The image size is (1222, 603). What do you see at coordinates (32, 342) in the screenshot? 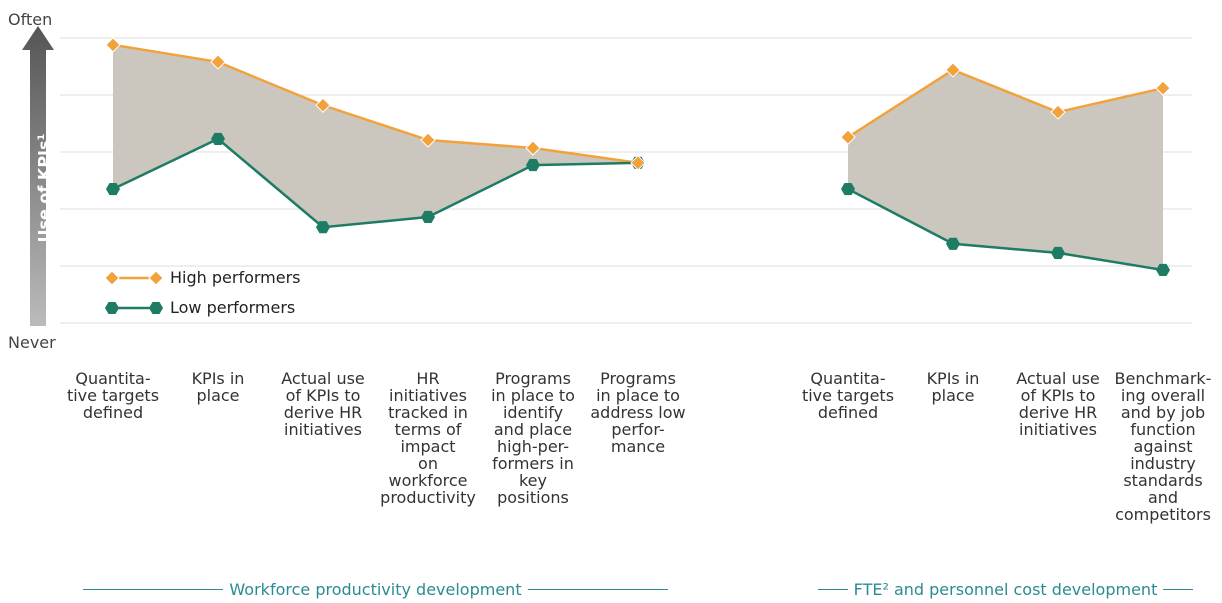
I see `never-label: Never` at bounding box center [32, 342].